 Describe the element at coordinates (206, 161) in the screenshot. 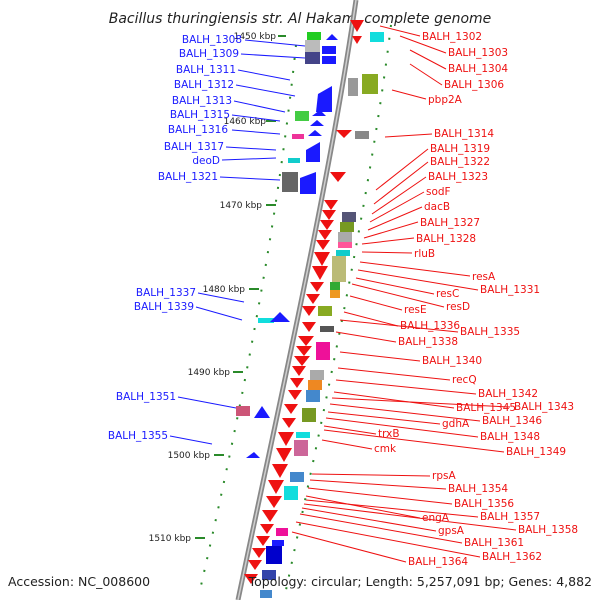

I see `gene-label: deoD` at that location.